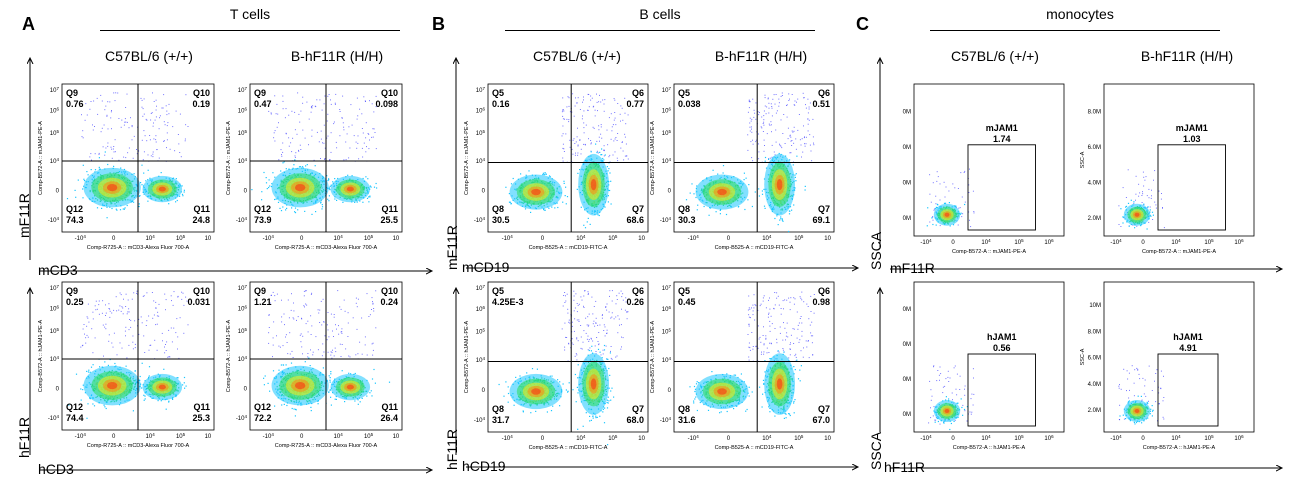 The height and width of the screenshot is (486, 1294). Describe the element at coordinates (687, 420) in the screenshot. I see `quadrant-value: 31.6` at that location.